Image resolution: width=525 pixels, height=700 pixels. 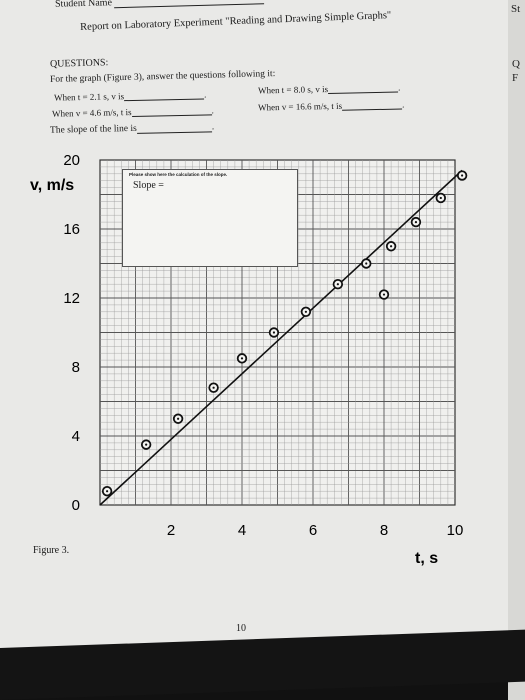 What do you see at coordinates (148, 185) in the screenshot?
I see `slope-box-label: Slope =` at bounding box center [148, 185].